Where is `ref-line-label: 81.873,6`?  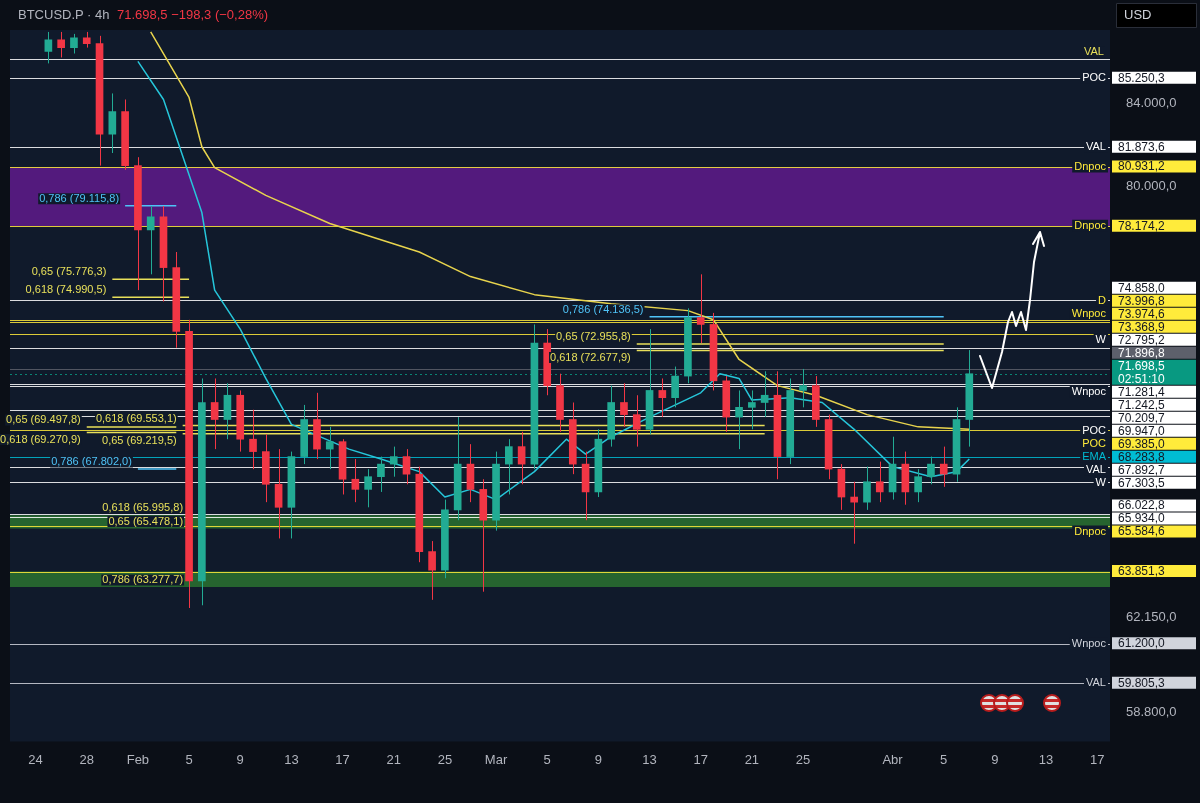
ref-line-label: 81.873,6 is located at coordinates (1142, 146).